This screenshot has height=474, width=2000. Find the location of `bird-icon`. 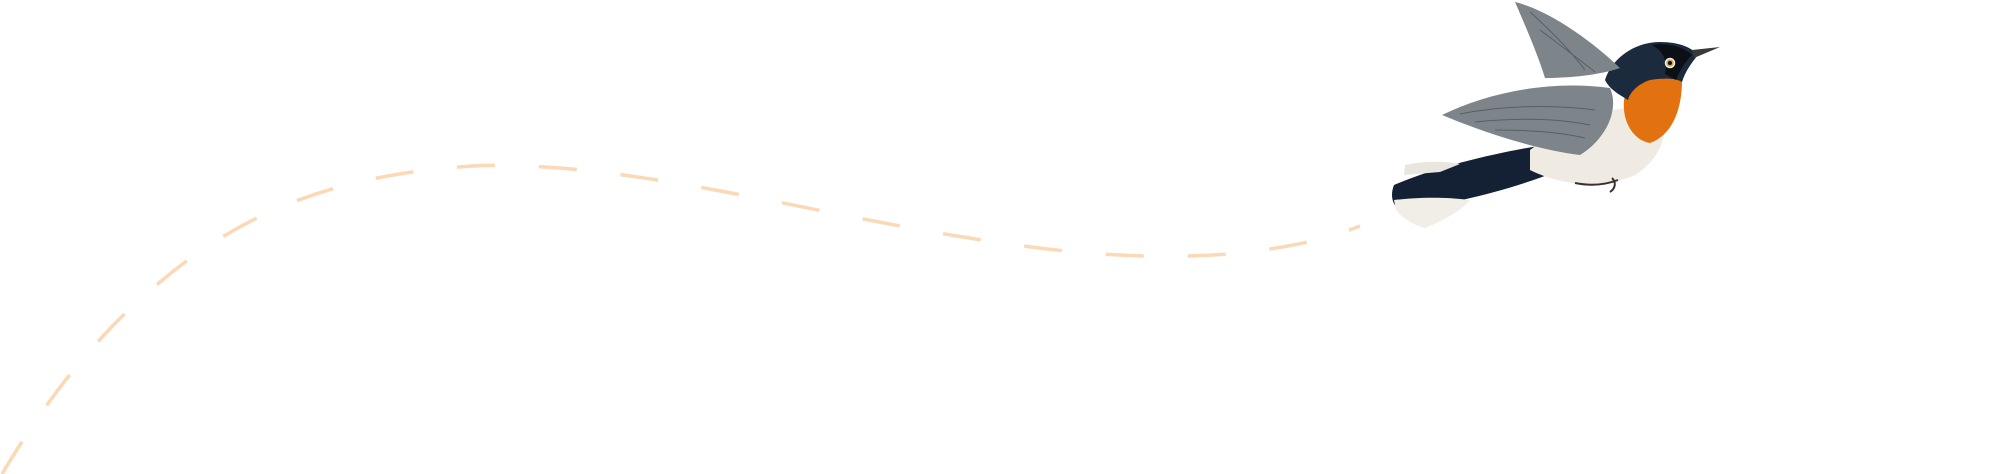

bird-icon is located at coordinates (1556, 115).